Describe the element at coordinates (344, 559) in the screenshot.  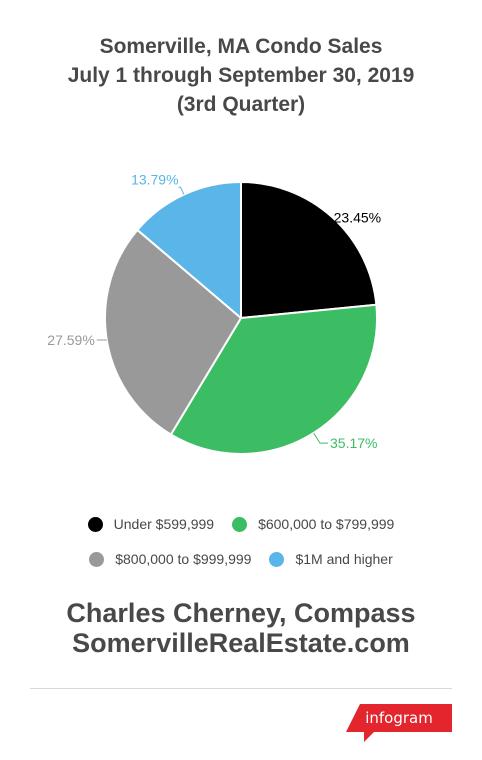
I see `legend-label-1m-and-higher: $1M and higher` at that location.